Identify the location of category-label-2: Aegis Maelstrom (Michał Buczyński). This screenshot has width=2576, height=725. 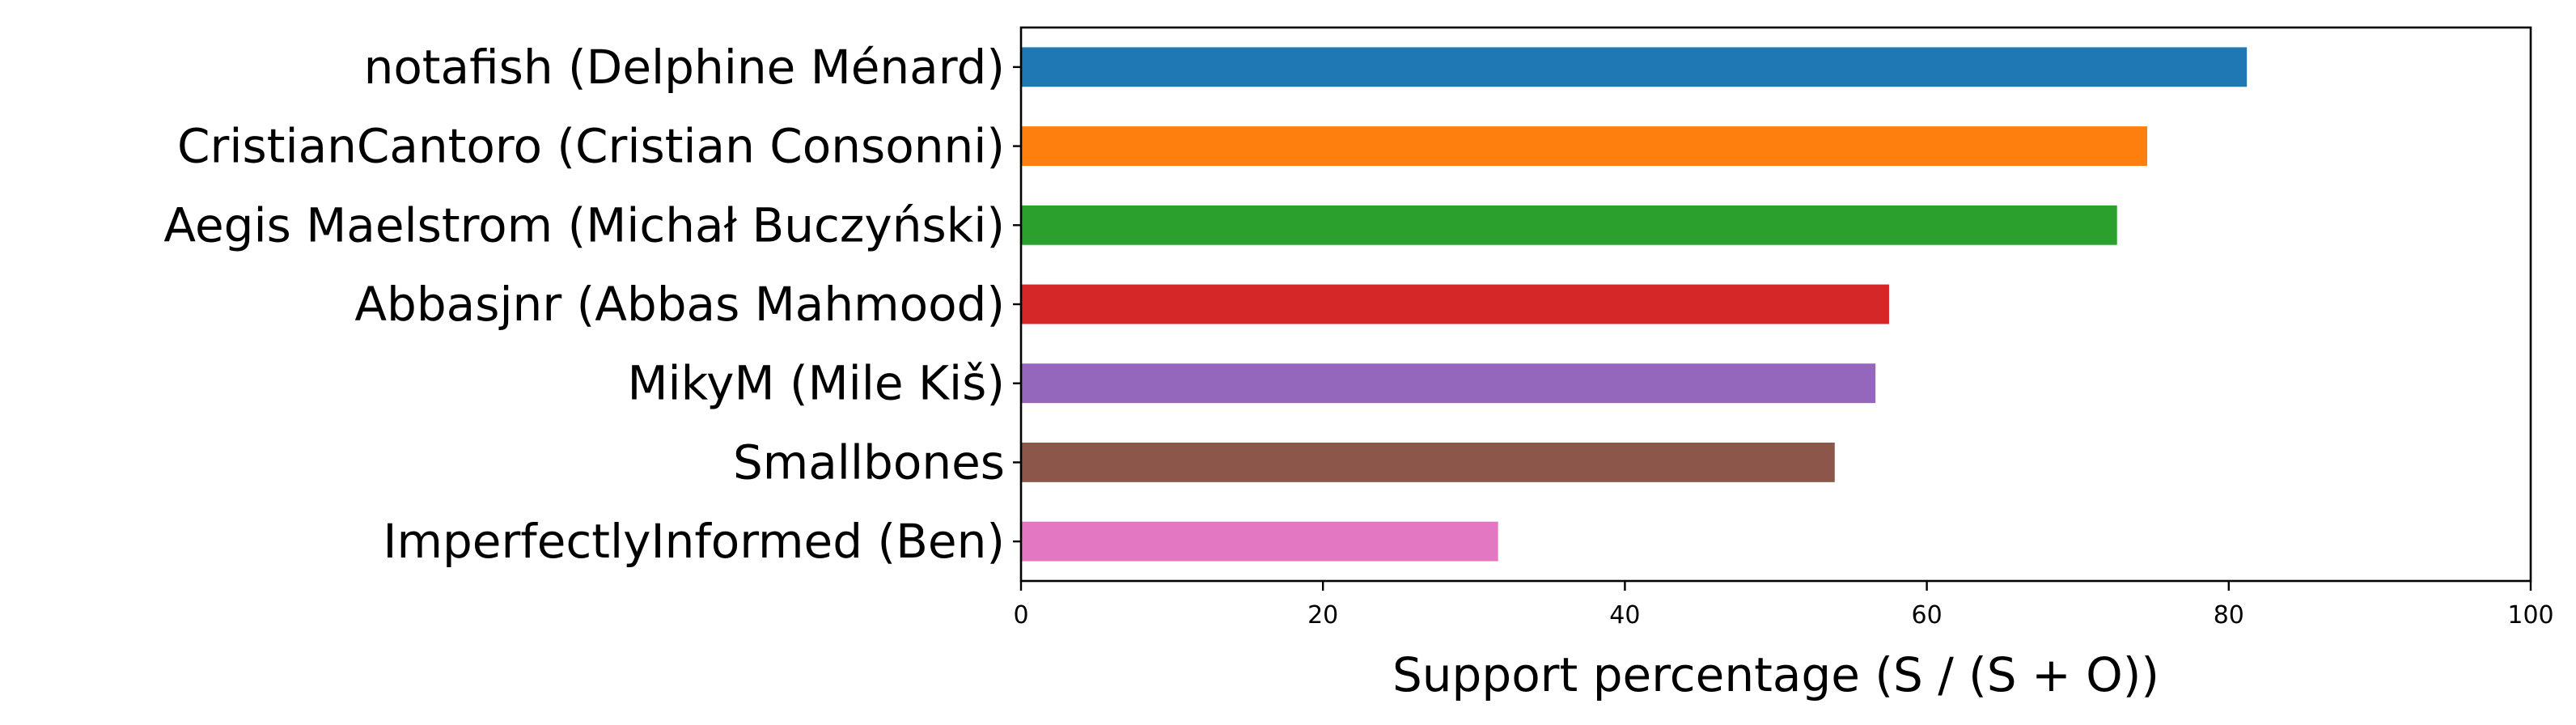
(584, 224).